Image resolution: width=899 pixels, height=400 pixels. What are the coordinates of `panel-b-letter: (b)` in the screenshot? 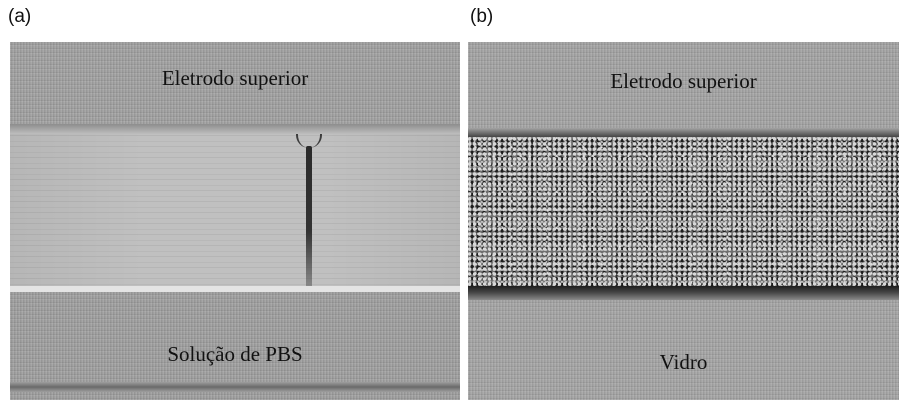 It's located at (482, 16).